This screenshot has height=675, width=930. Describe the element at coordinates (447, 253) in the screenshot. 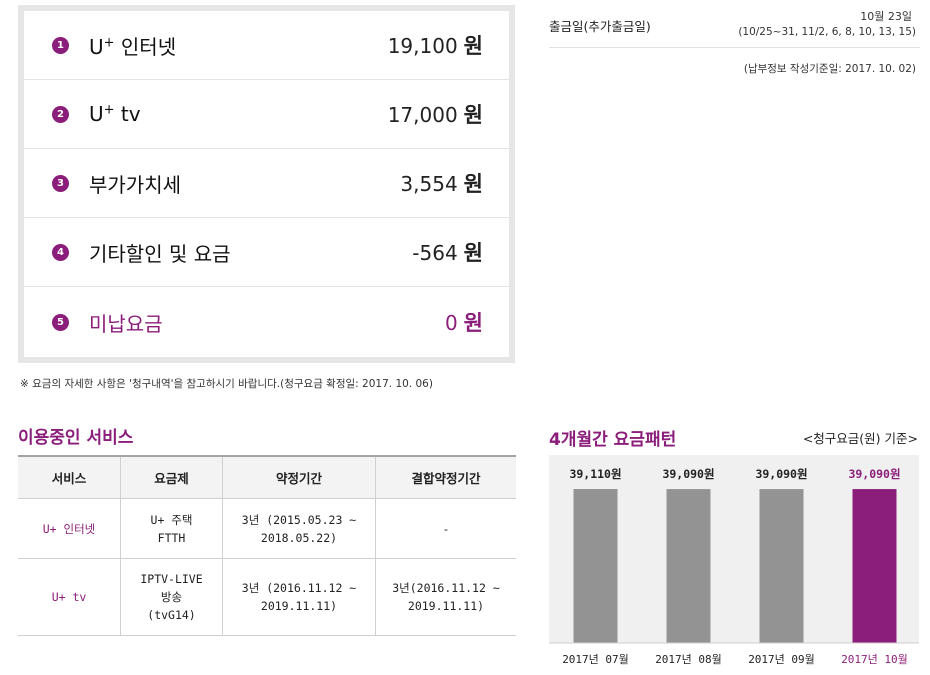

I see `bill-item-amount: -564 원` at that location.